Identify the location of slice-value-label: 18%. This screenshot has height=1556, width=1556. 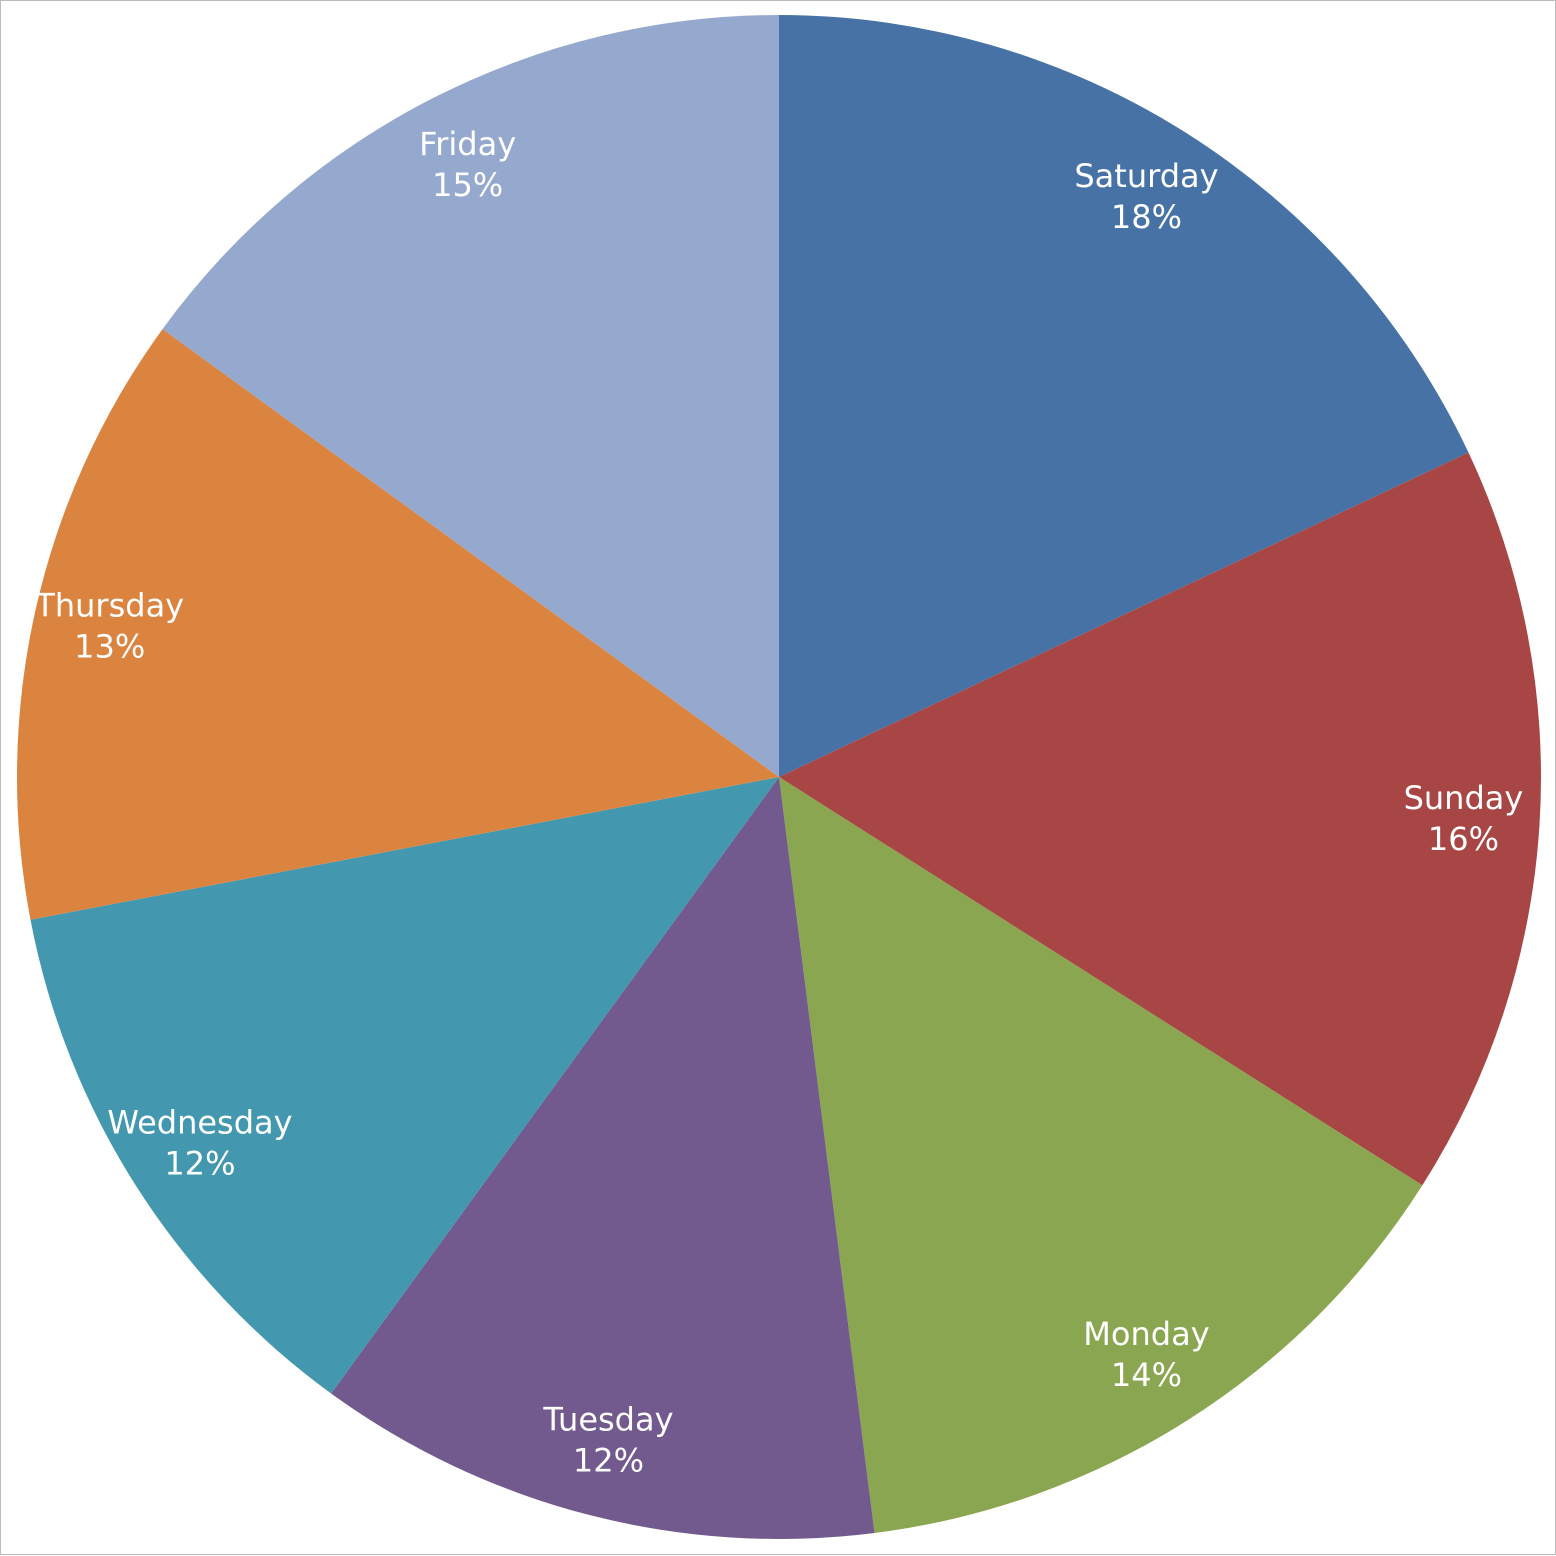
(1146, 217).